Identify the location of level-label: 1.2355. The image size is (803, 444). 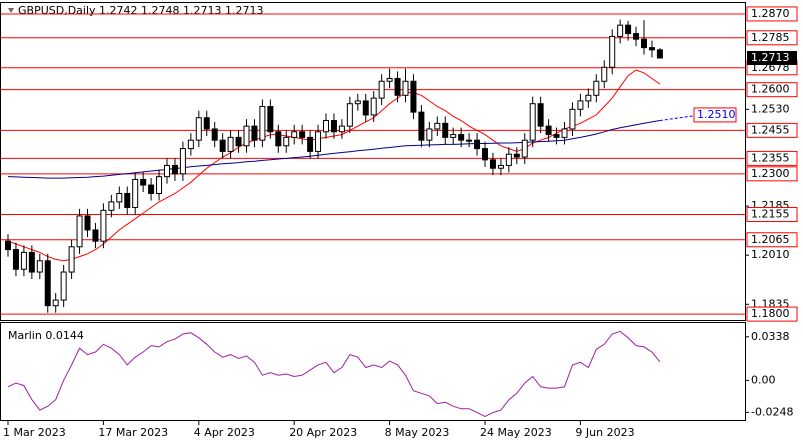
(770, 157).